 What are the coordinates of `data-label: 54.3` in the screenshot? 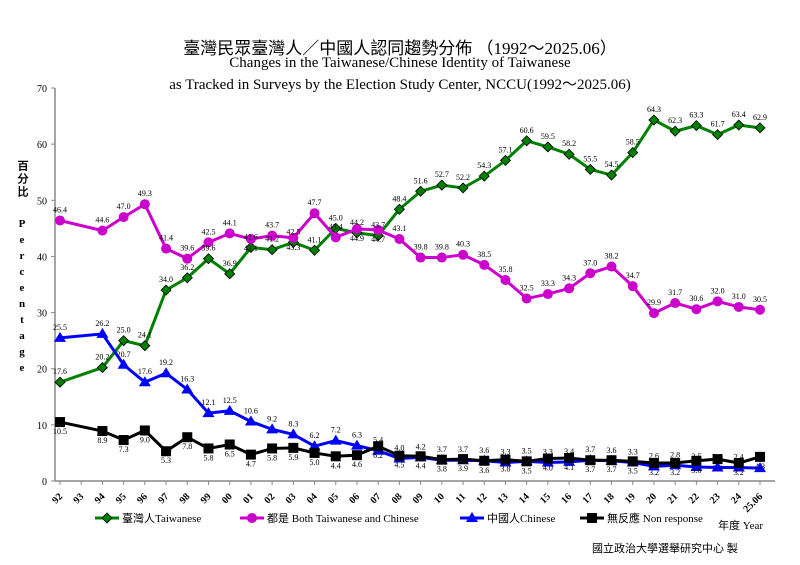 It's located at (484, 165).